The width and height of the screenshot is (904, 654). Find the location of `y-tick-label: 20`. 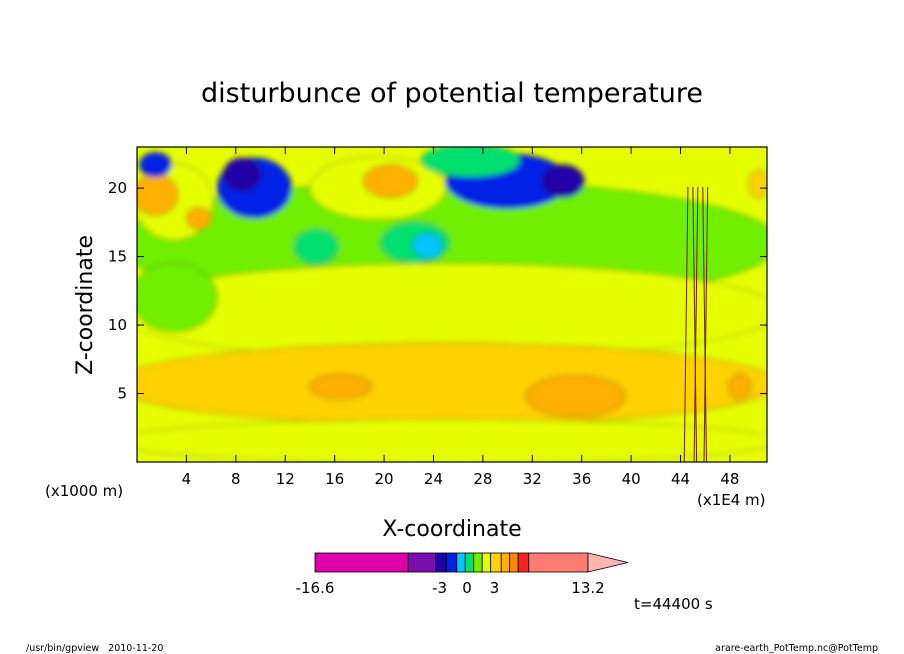

y-tick-label: 20 is located at coordinates (117, 188).